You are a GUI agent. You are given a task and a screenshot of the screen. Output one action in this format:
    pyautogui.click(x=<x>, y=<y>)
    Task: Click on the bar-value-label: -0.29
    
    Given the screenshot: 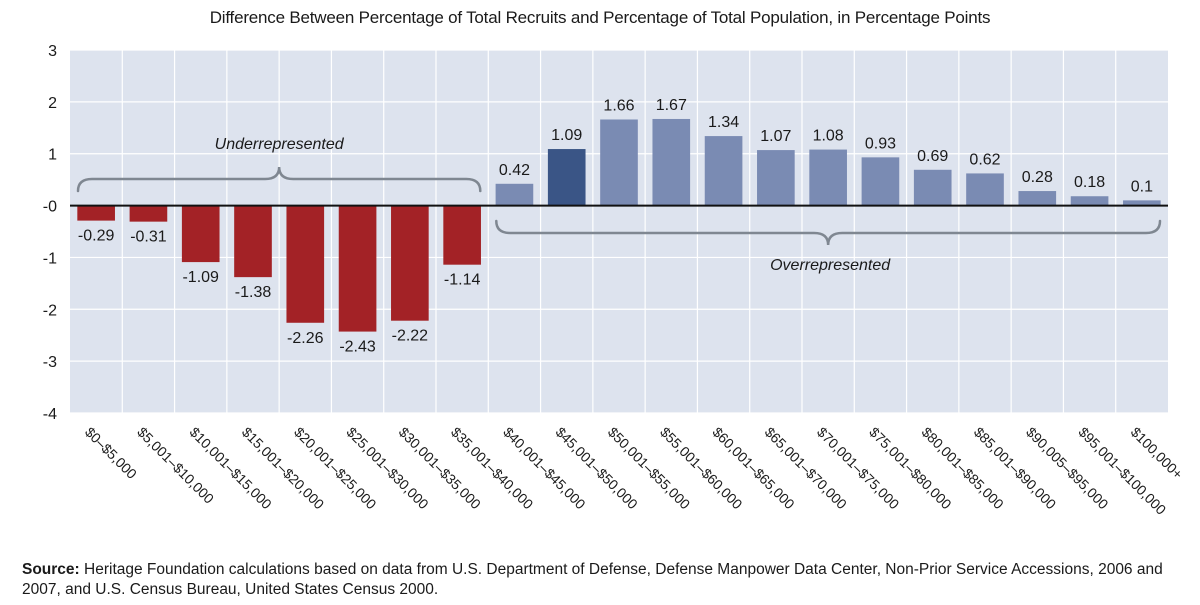 What is the action you would take?
    pyautogui.click(x=96, y=236)
    